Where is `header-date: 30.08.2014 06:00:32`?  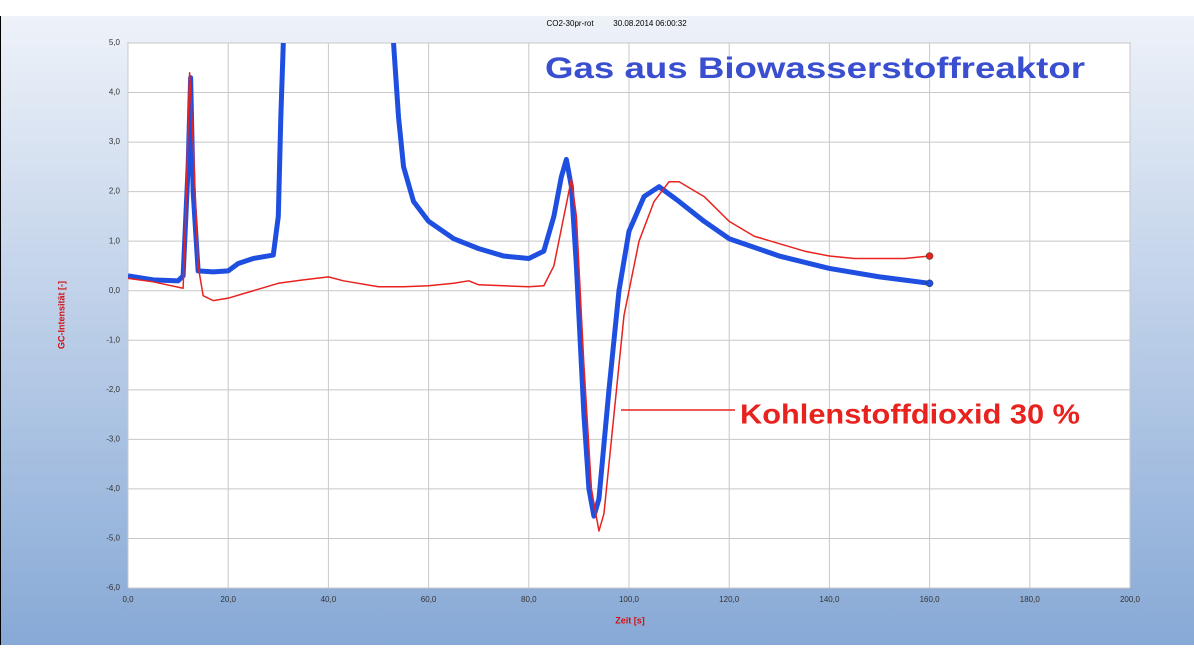
header-date: 30.08.2014 06:00:32 is located at coordinates (650, 23).